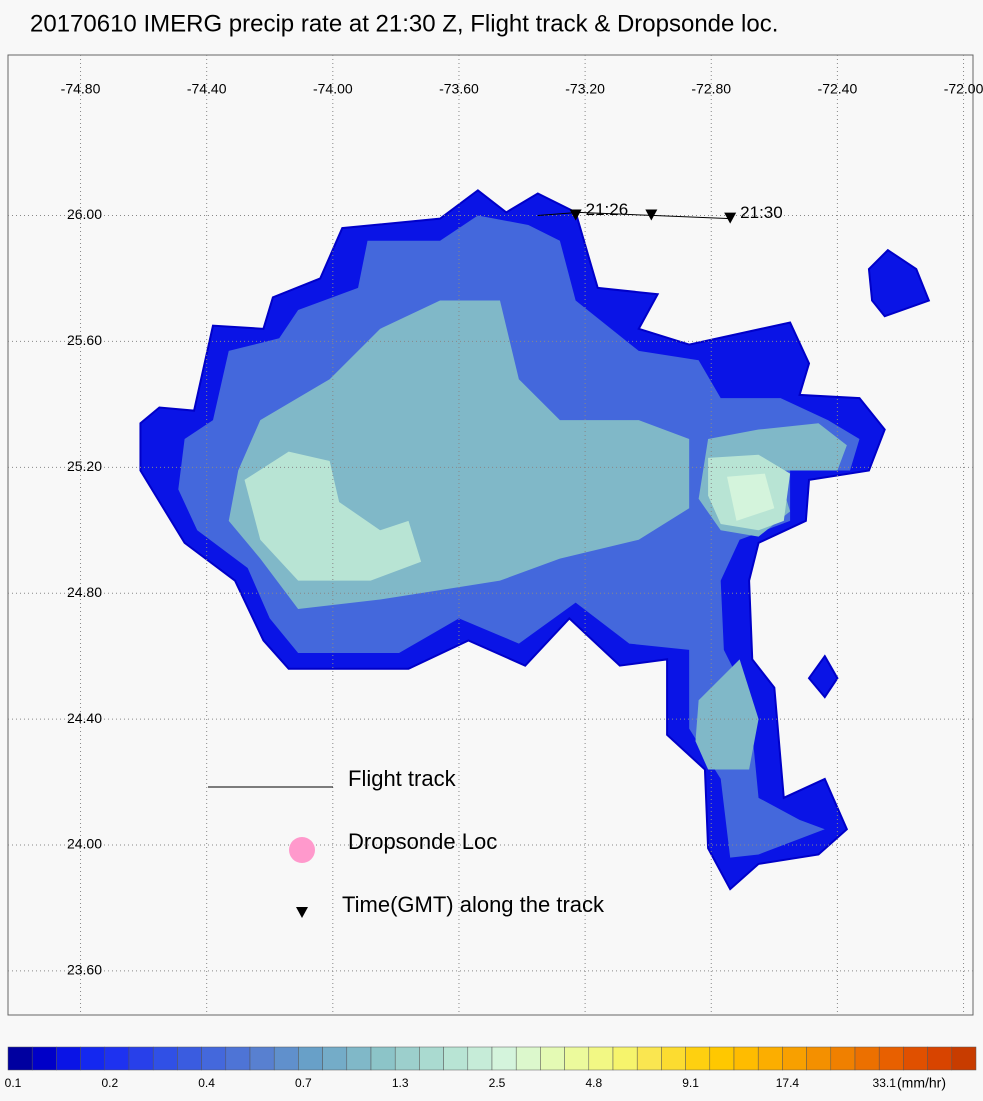 Image resolution: width=983 pixels, height=1101 pixels. I want to click on colorbar-label: 0.7, so click(303, 1083).